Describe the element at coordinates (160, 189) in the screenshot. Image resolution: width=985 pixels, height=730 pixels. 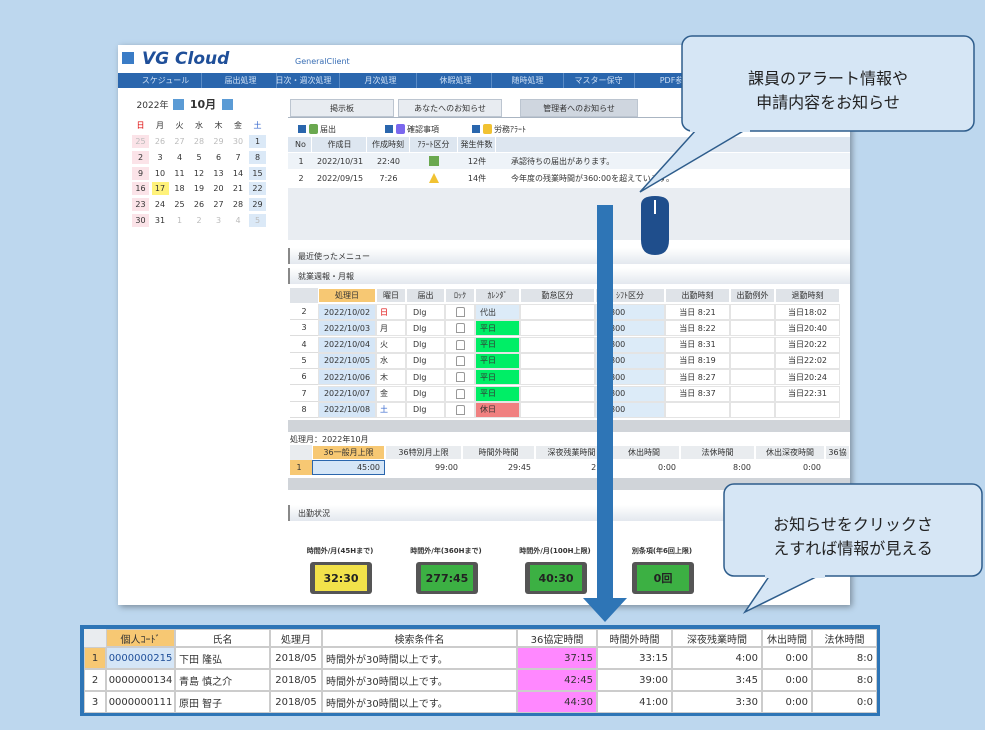
I see `cal-day: 17` at that location.